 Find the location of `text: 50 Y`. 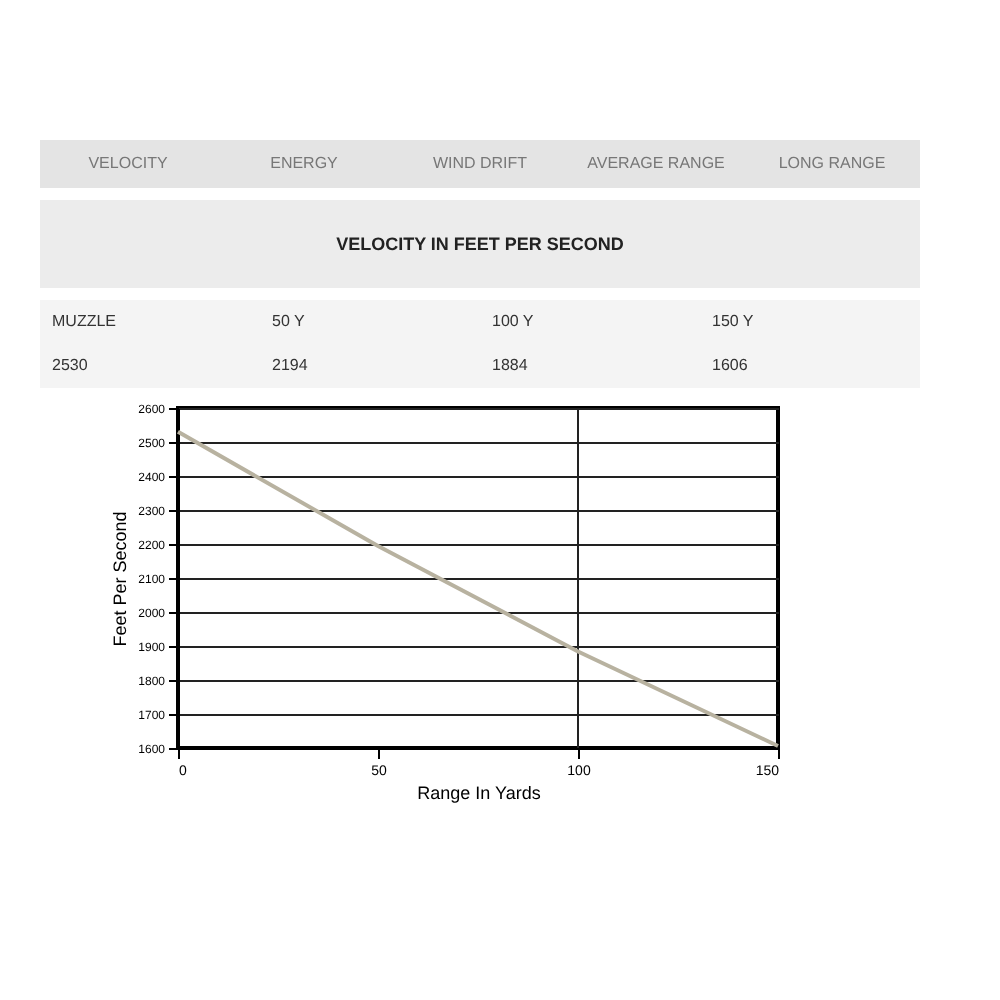

text: 50 Y is located at coordinates (289, 321).